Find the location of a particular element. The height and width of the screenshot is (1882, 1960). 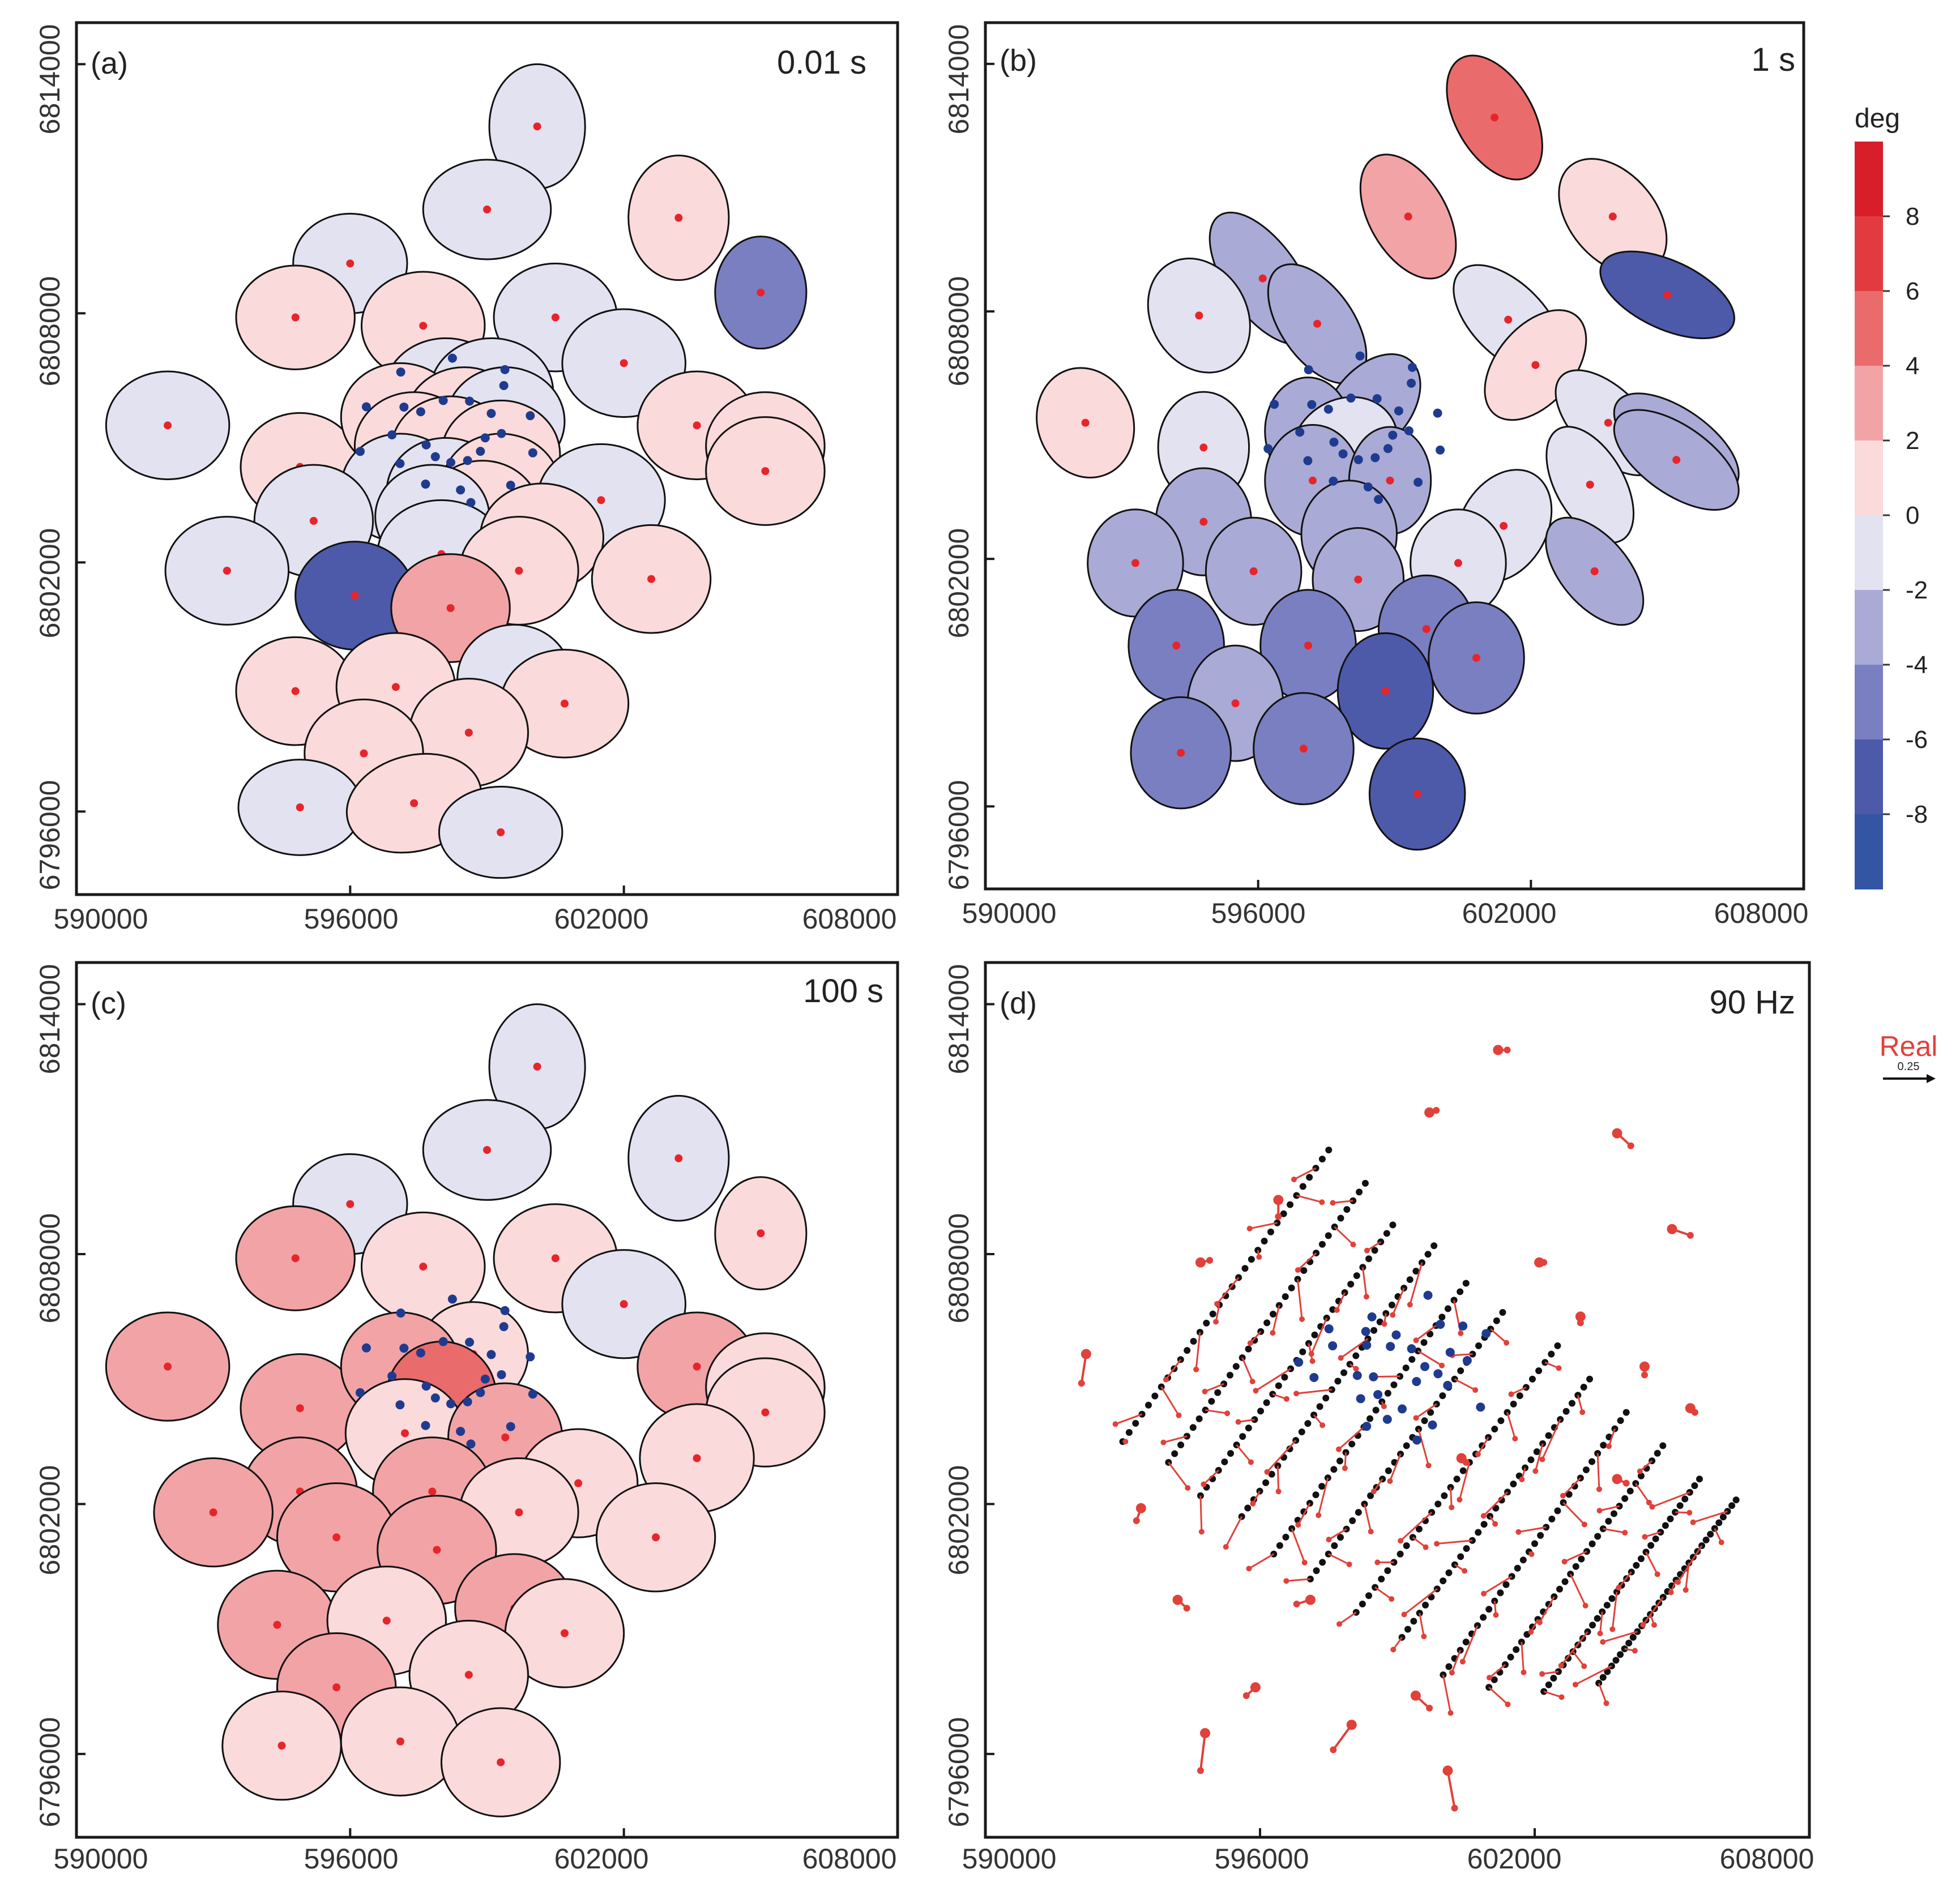

legend-arrowhead is located at coordinates (1931, 1078).